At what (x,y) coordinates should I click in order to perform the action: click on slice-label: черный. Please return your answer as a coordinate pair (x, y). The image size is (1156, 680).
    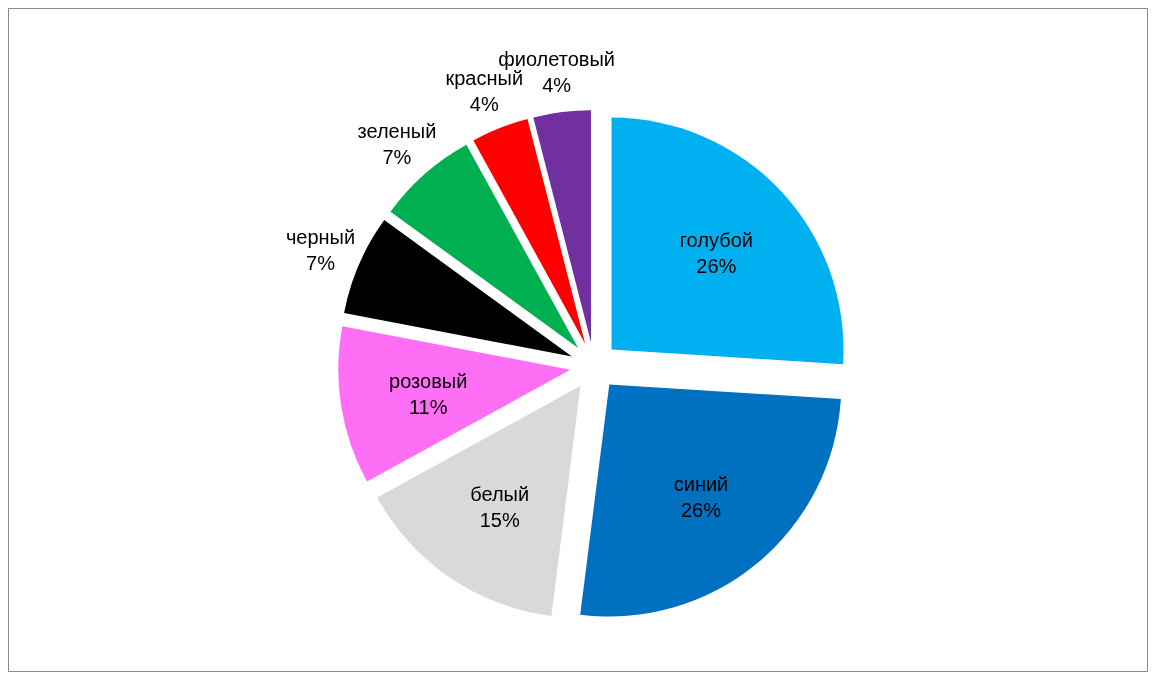
    Looking at the image, I should click on (320, 236).